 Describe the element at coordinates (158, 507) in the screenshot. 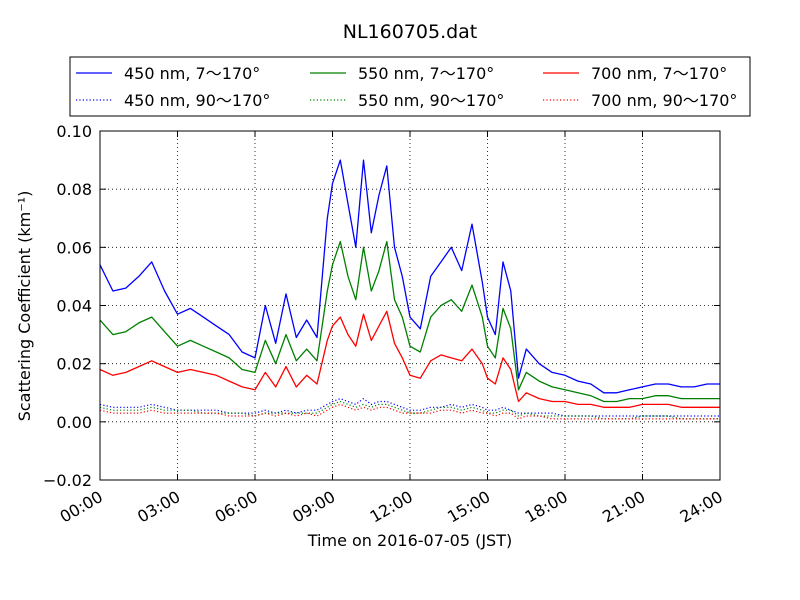

I see `x-tick-label: 03:00` at that location.